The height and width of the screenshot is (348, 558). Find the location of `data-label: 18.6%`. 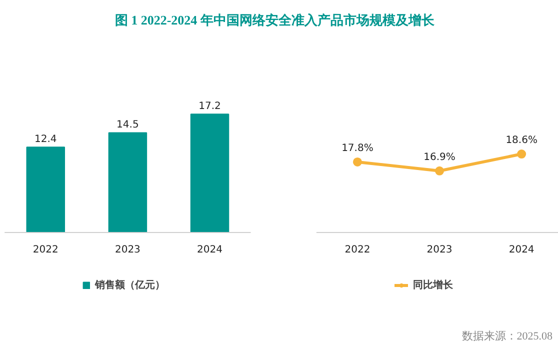

data-label: 18.6% is located at coordinates (522, 140).